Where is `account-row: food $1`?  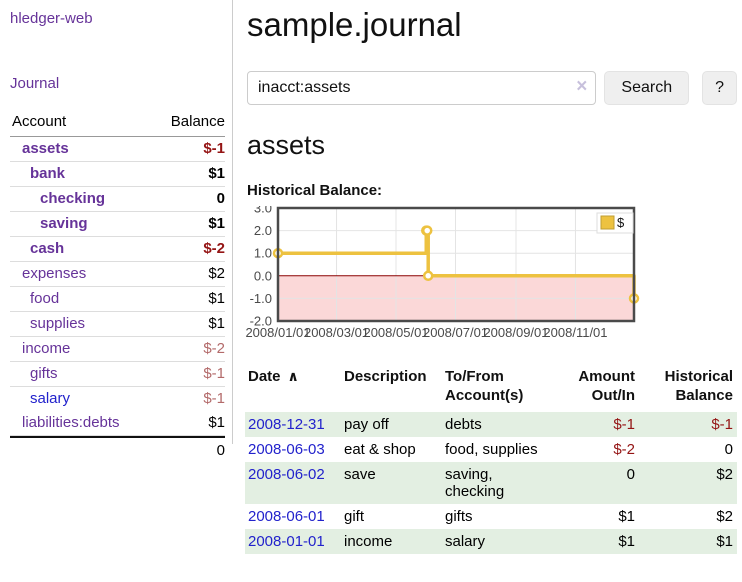
account-row: food $1 is located at coordinates (117, 299).